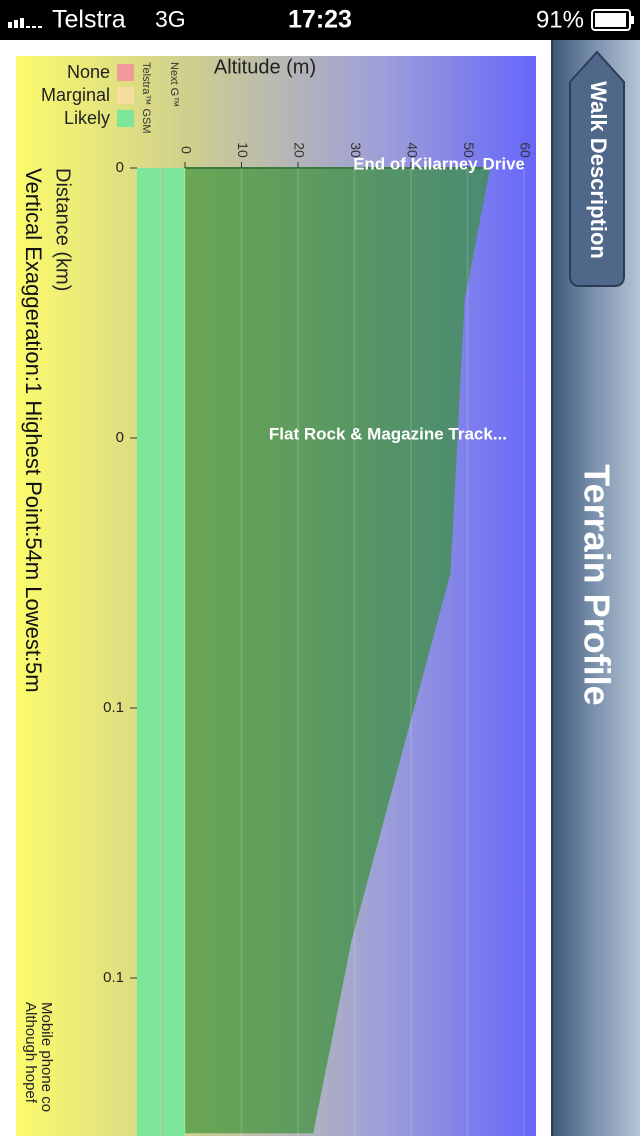 The height and width of the screenshot is (1136, 640). What do you see at coordinates (30, 1053) in the screenshot?
I see `footer-text: Although hopef` at bounding box center [30, 1053].